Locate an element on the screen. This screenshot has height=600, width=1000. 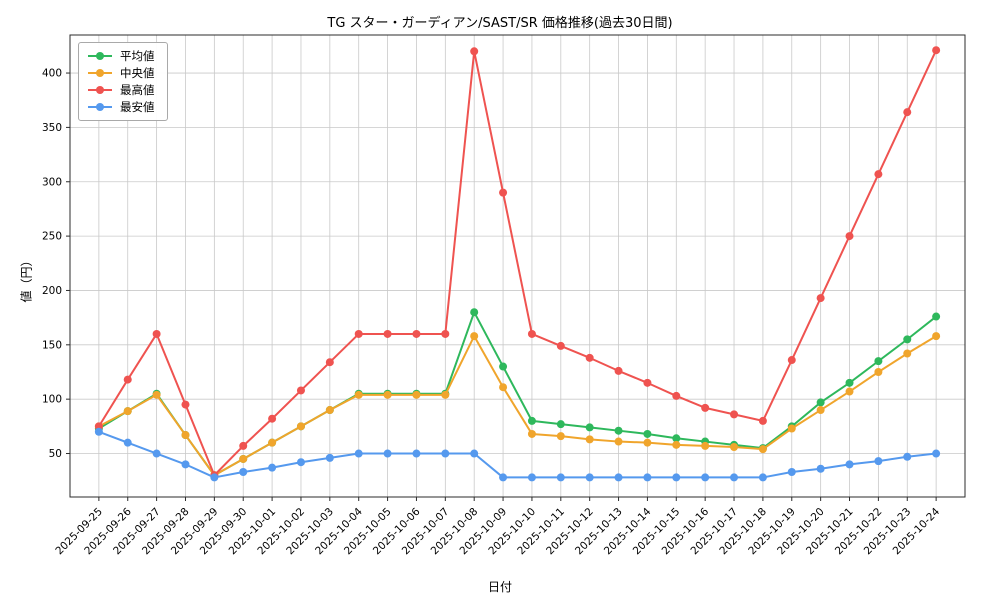
legend-item-median: 中央値 is located at coordinates (121, 73).